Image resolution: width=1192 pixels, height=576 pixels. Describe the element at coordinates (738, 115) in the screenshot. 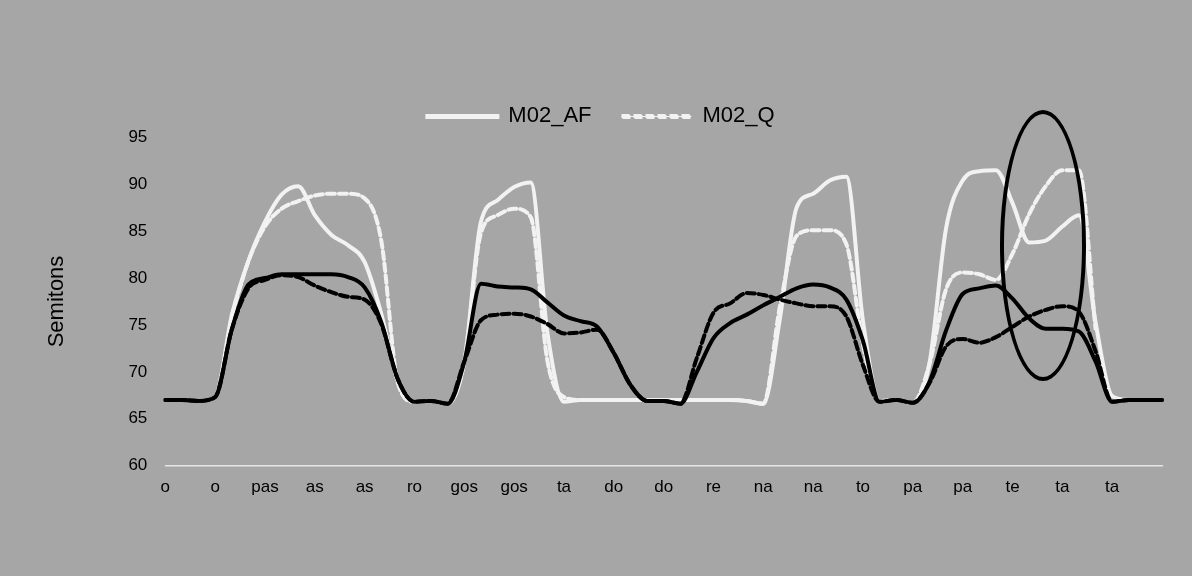

I see `legend-label: M02_Q` at that location.